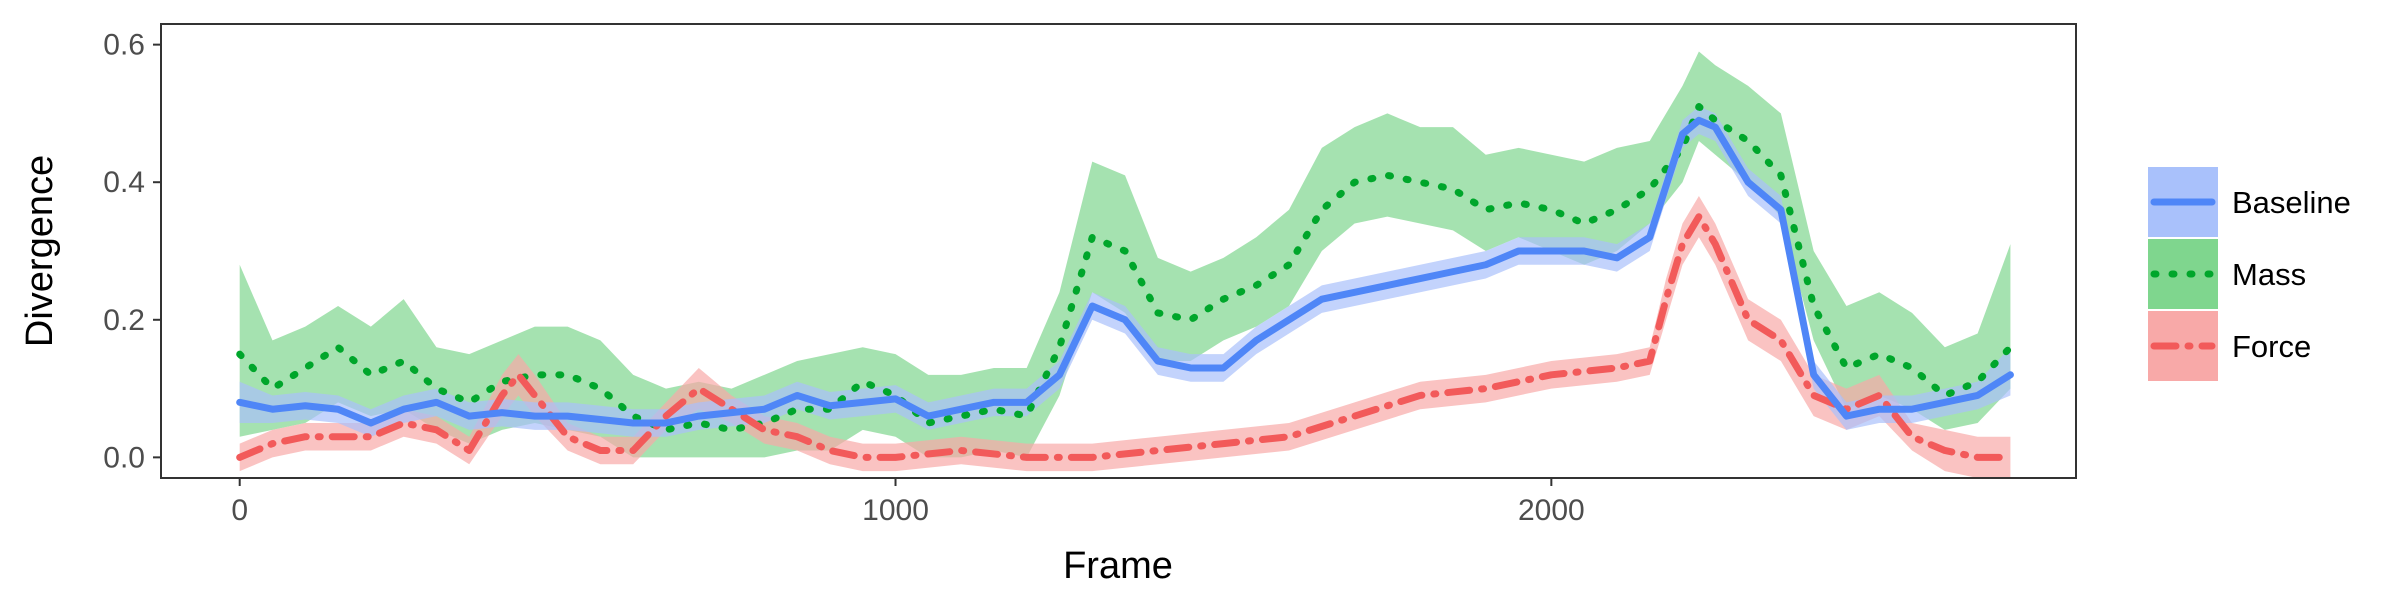 The height and width of the screenshot is (600, 2400). I want to click on legend-label-force: Force, so click(2271, 346).